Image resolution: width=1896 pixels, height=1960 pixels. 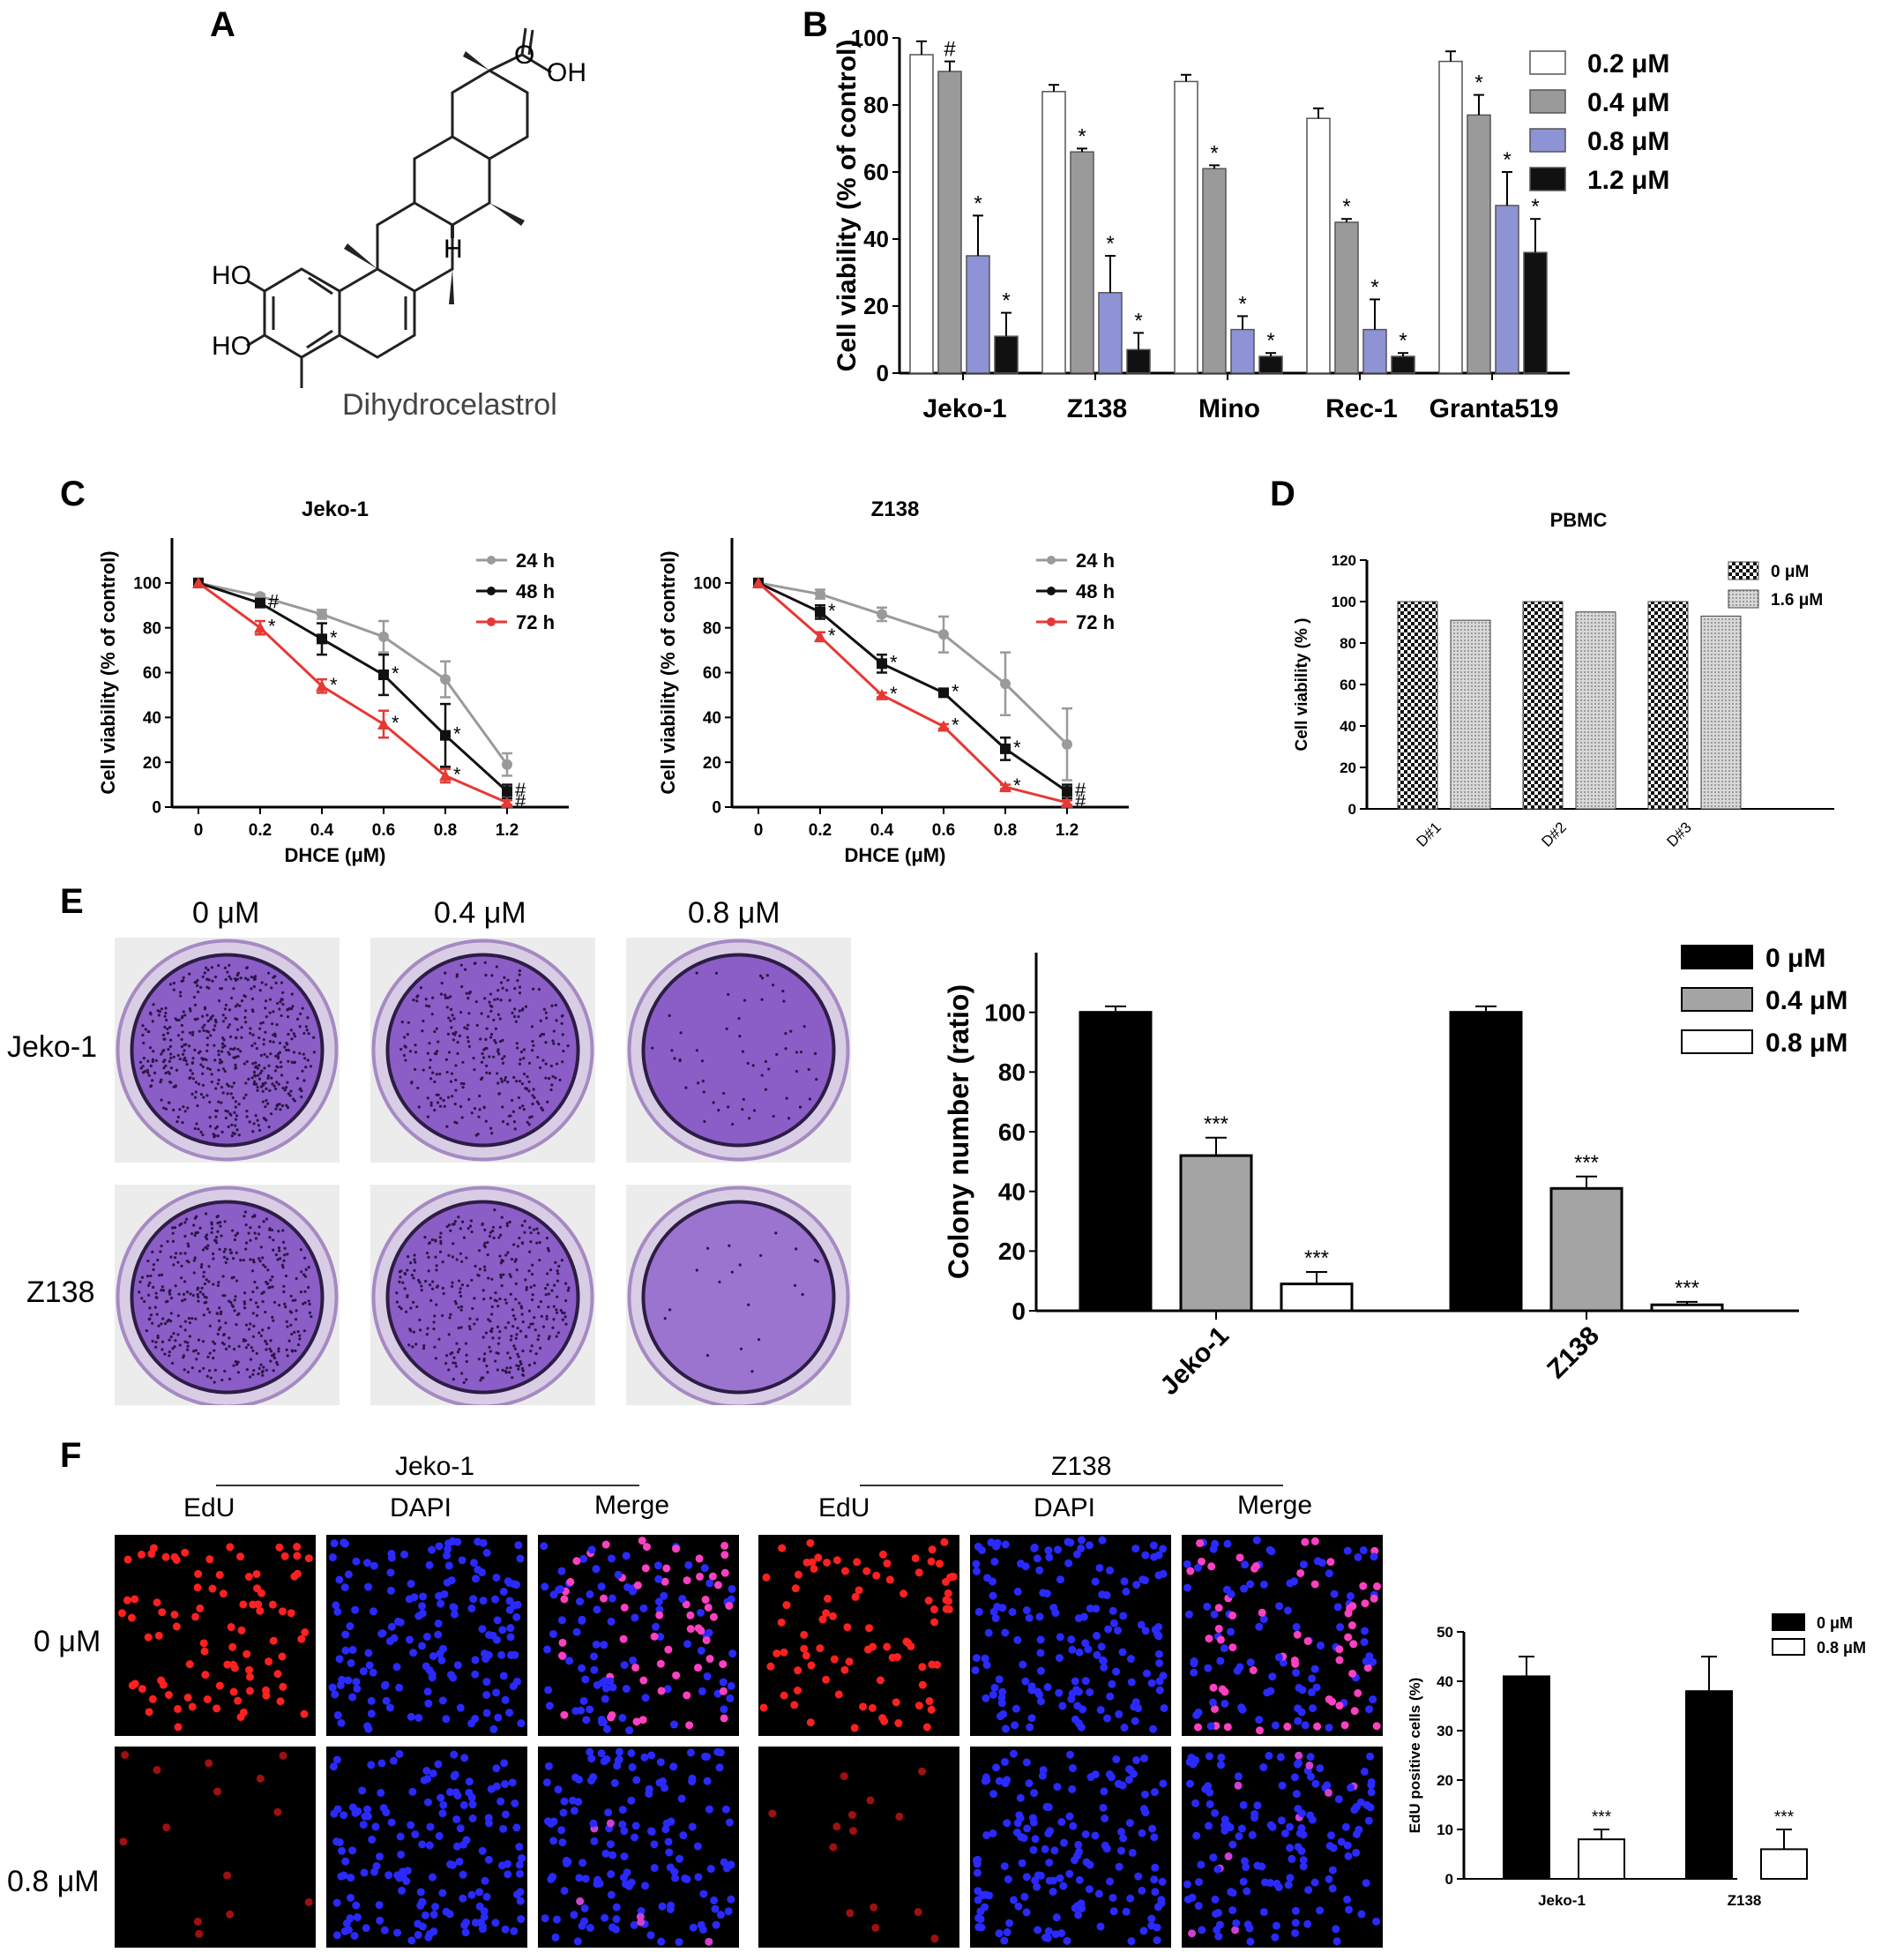 I want to click on chart-b-sig-mark: *, so click(x=1403, y=341).